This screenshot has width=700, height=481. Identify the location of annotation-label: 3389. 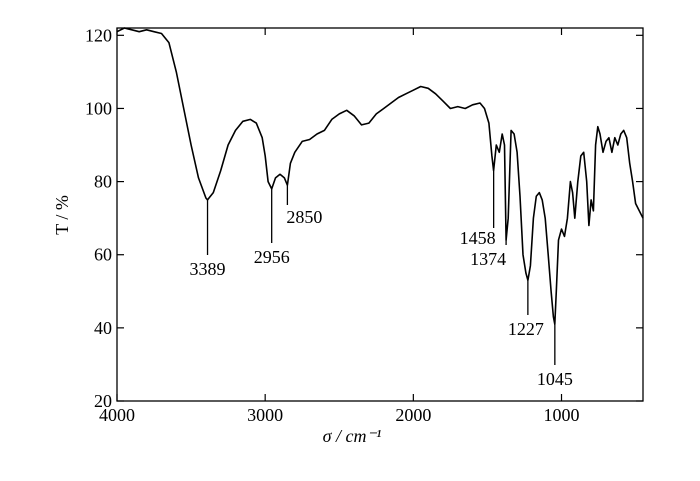
(208, 269).